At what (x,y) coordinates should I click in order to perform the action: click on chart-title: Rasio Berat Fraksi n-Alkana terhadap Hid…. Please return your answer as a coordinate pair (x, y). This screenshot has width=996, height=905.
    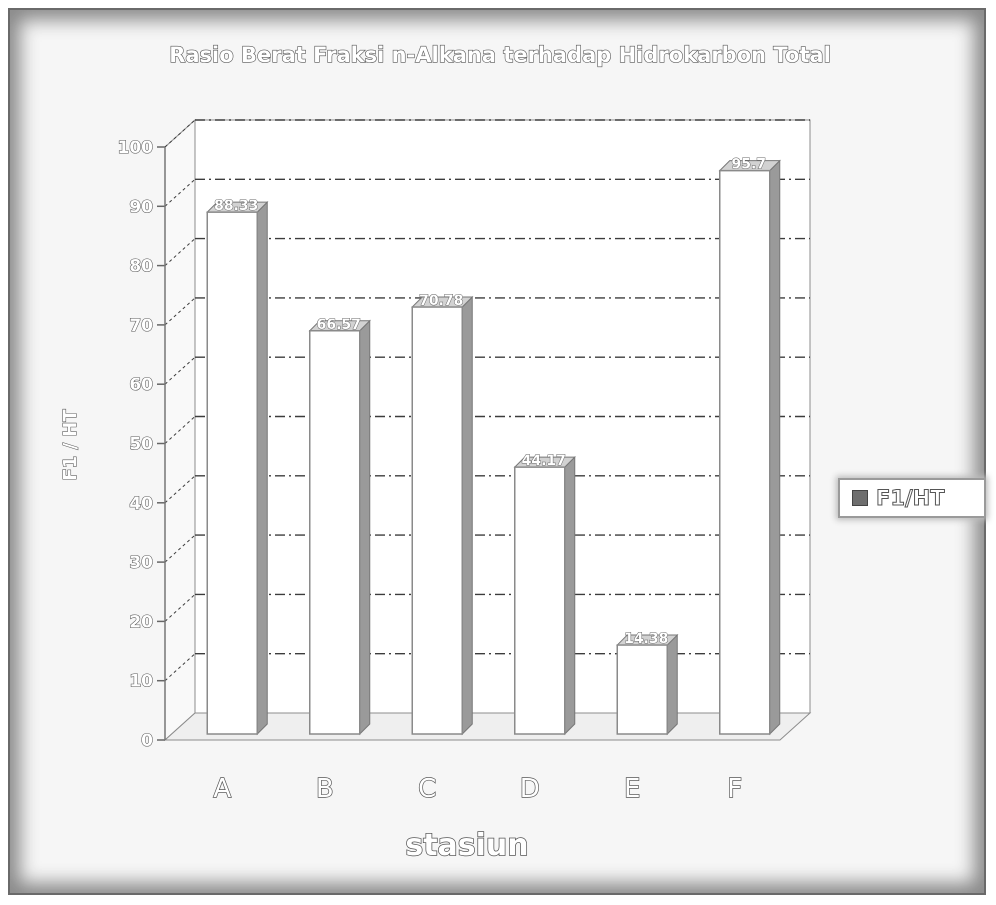
    Looking at the image, I should click on (500, 55).